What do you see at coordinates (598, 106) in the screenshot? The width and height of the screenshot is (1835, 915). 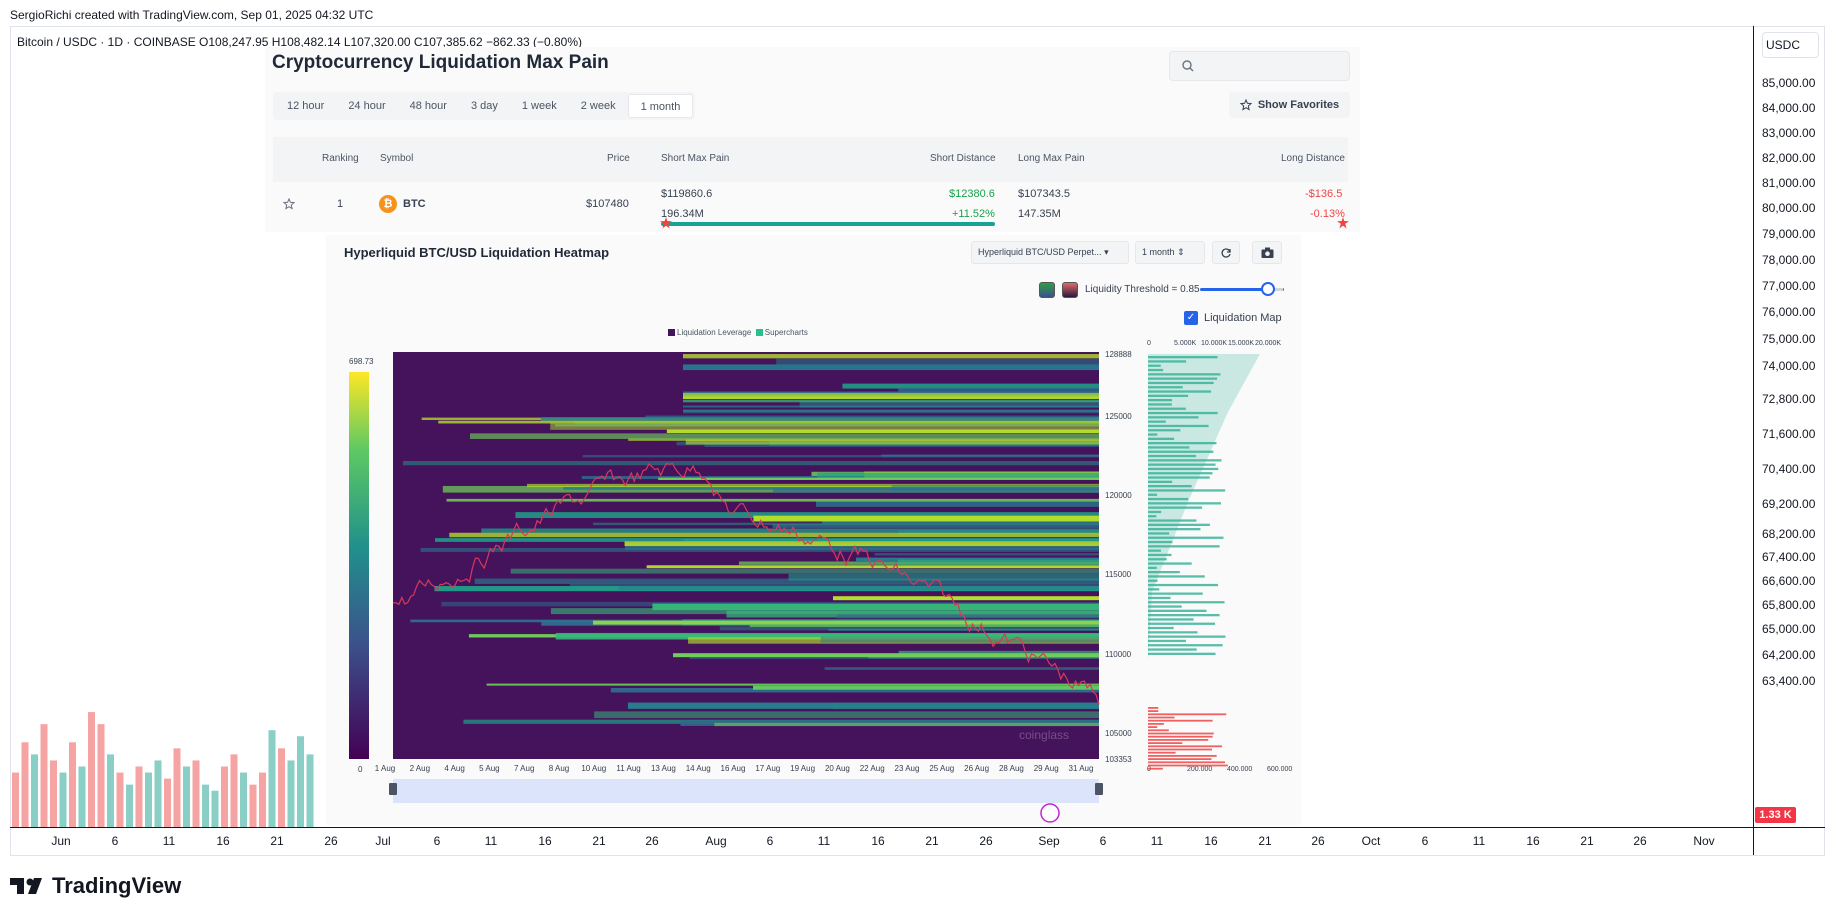 I see `timeframe-tab: 2 week` at bounding box center [598, 106].